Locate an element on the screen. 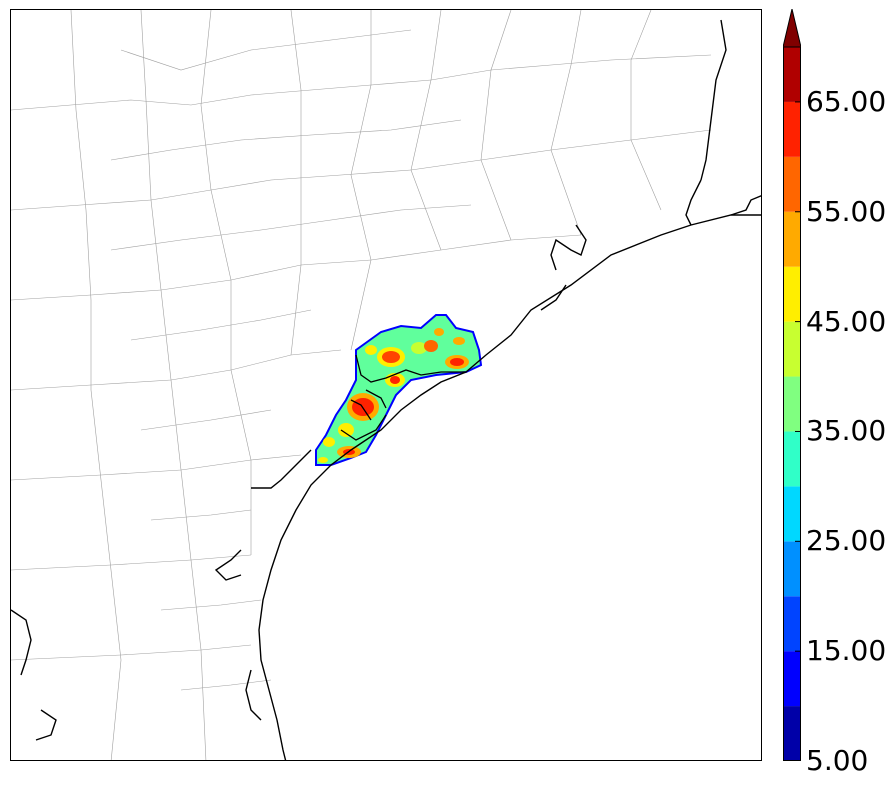  colorbar-tick-label: 5.00 is located at coordinates (837, 760).